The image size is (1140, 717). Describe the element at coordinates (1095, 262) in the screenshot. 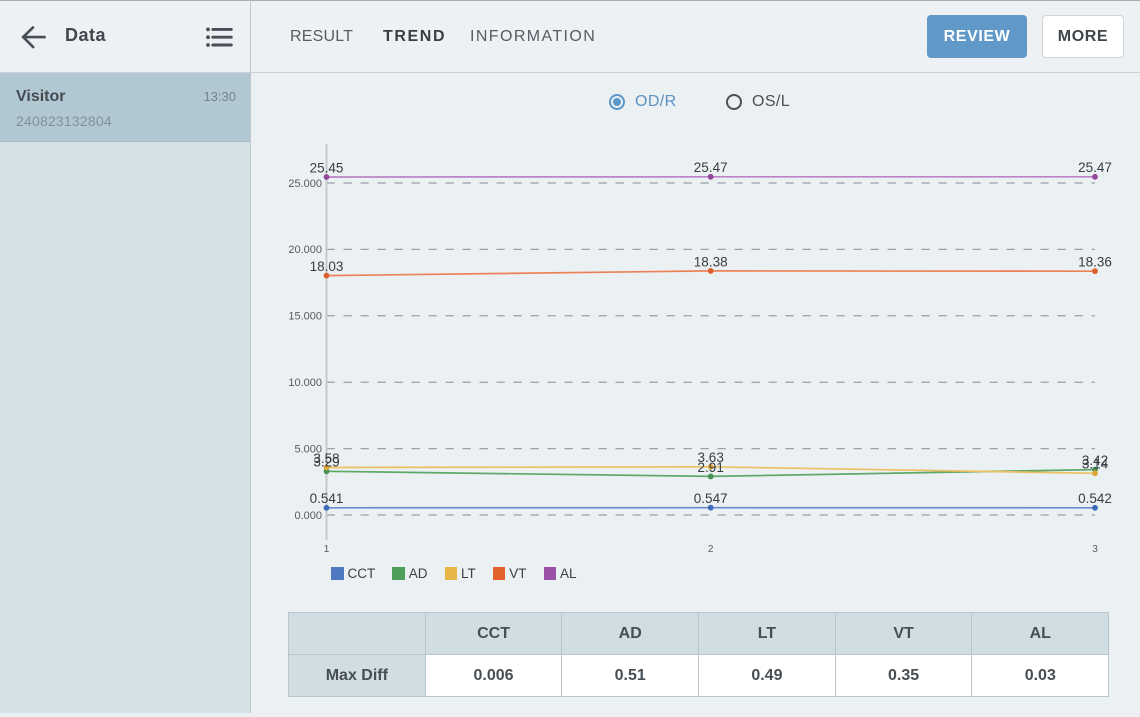

I see `svg-text: 18.36` at that location.